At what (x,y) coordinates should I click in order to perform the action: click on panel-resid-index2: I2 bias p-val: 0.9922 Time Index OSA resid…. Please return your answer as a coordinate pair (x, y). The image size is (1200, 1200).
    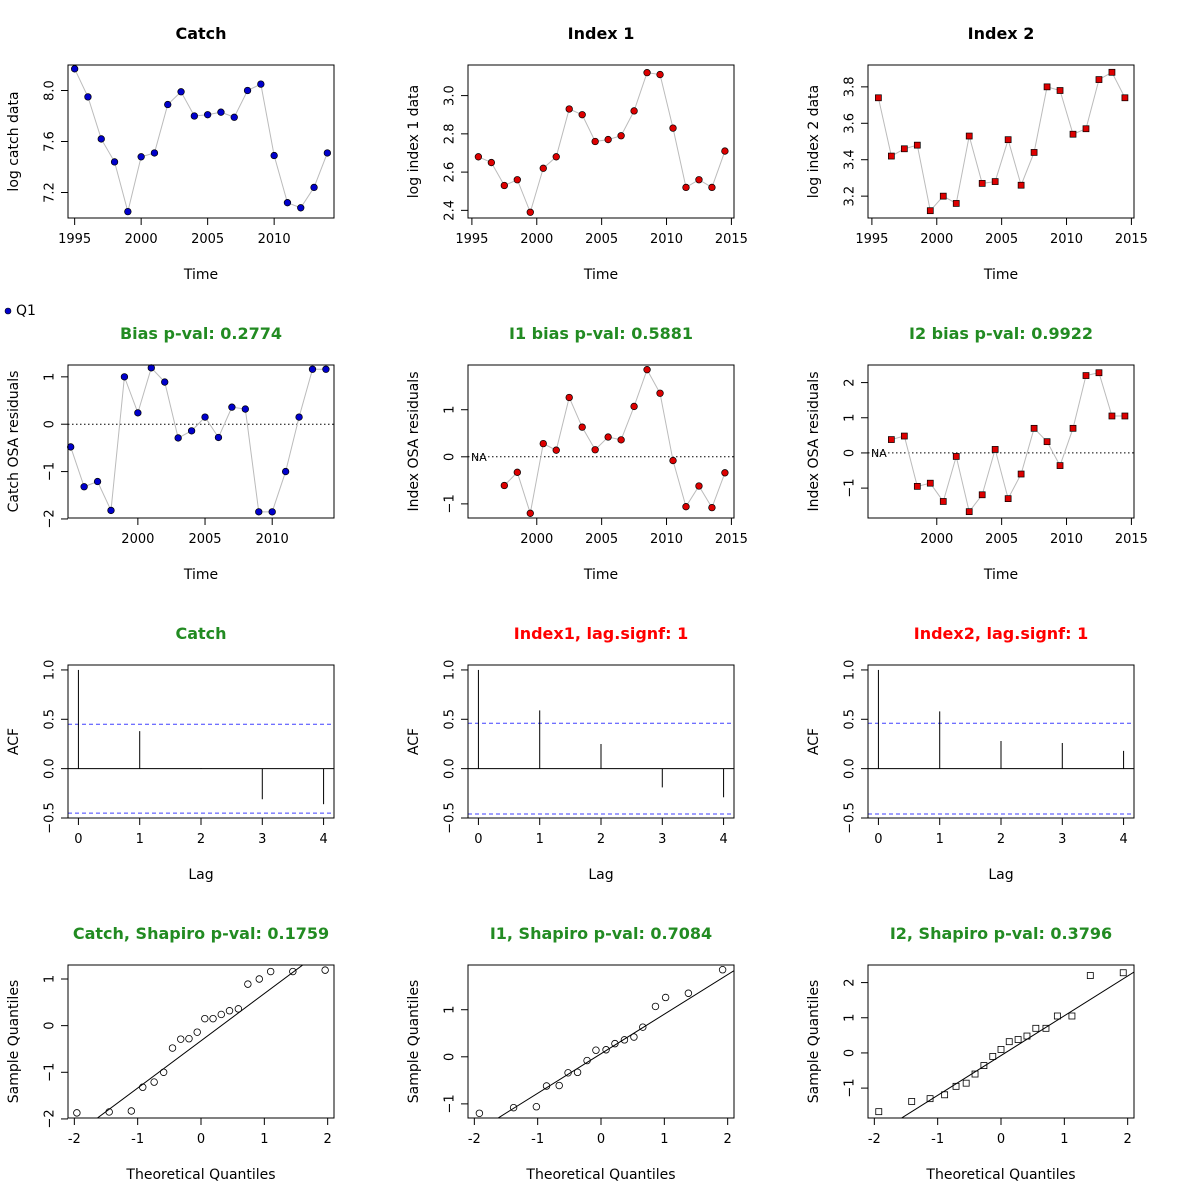
    Looking at the image, I should click on (977, 453).